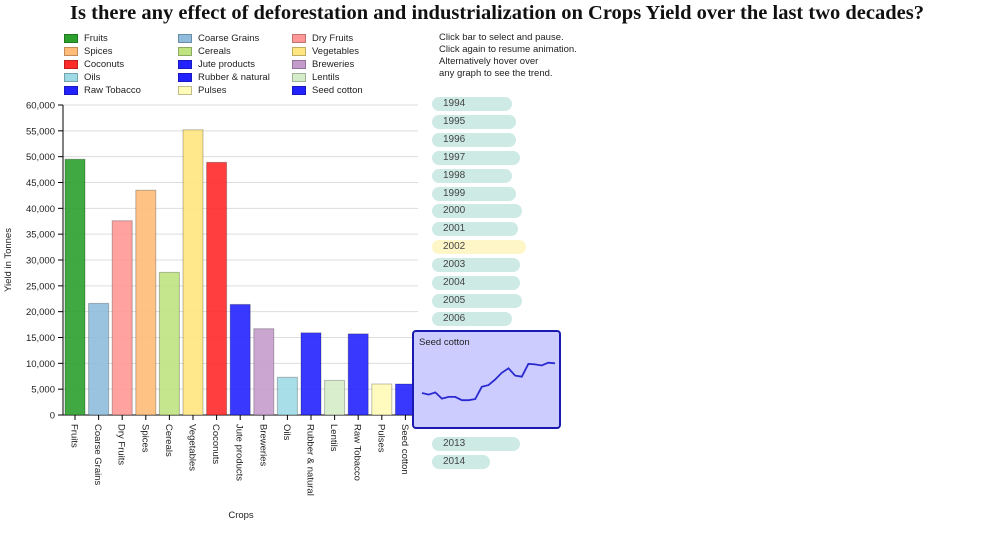 The height and width of the screenshot is (535, 994). I want to click on year-button: 1999, so click(474, 193).